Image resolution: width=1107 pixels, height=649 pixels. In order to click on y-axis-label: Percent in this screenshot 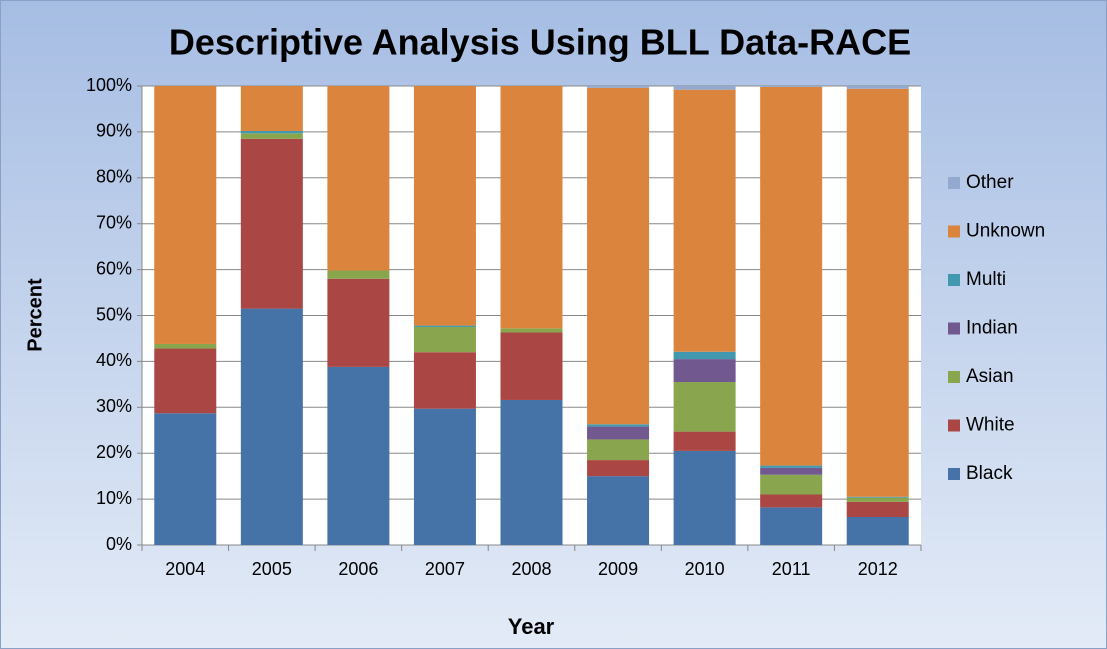, I will do `click(35, 315)`.